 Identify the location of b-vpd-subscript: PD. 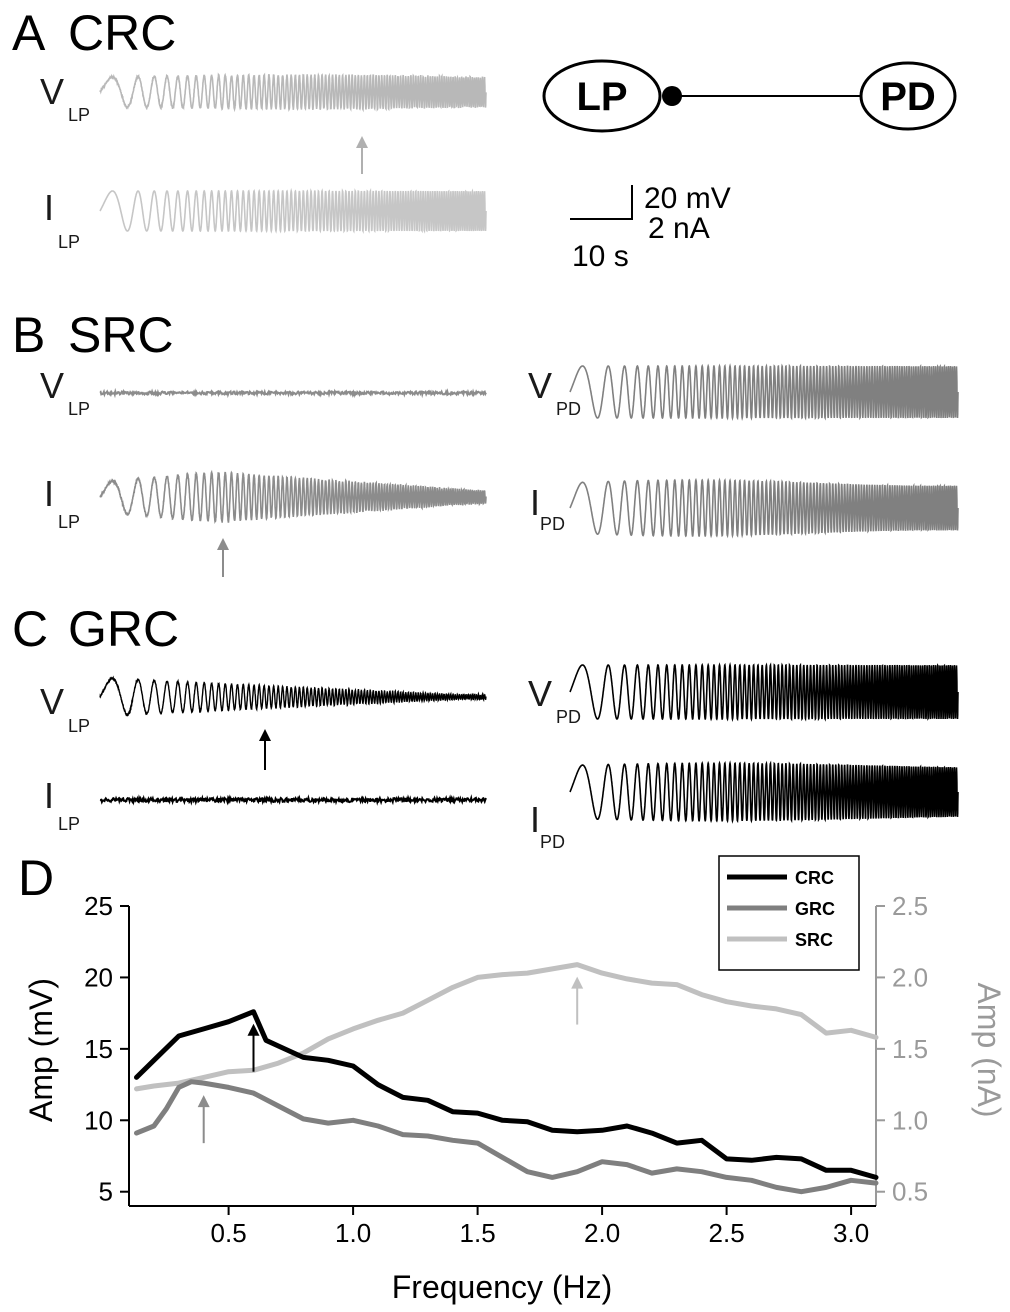
(568, 409).